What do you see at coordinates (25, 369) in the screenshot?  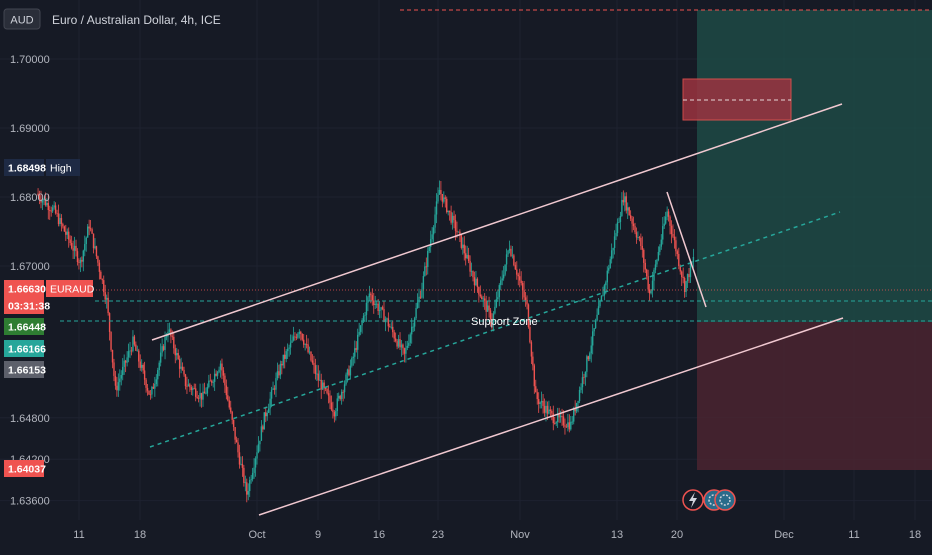 I see `price-label-mid: 1.66153` at bounding box center [25, 369].